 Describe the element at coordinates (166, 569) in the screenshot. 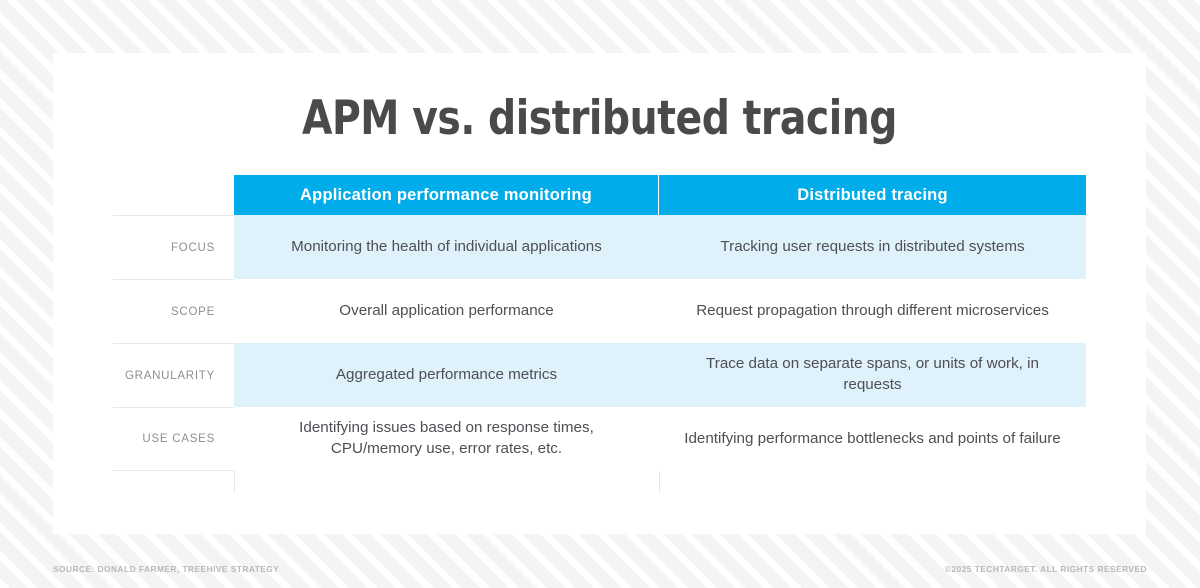

I see `source-credit: SOURCE: DONALD FARMER, TREEHIVE STRATEGY` at that location.